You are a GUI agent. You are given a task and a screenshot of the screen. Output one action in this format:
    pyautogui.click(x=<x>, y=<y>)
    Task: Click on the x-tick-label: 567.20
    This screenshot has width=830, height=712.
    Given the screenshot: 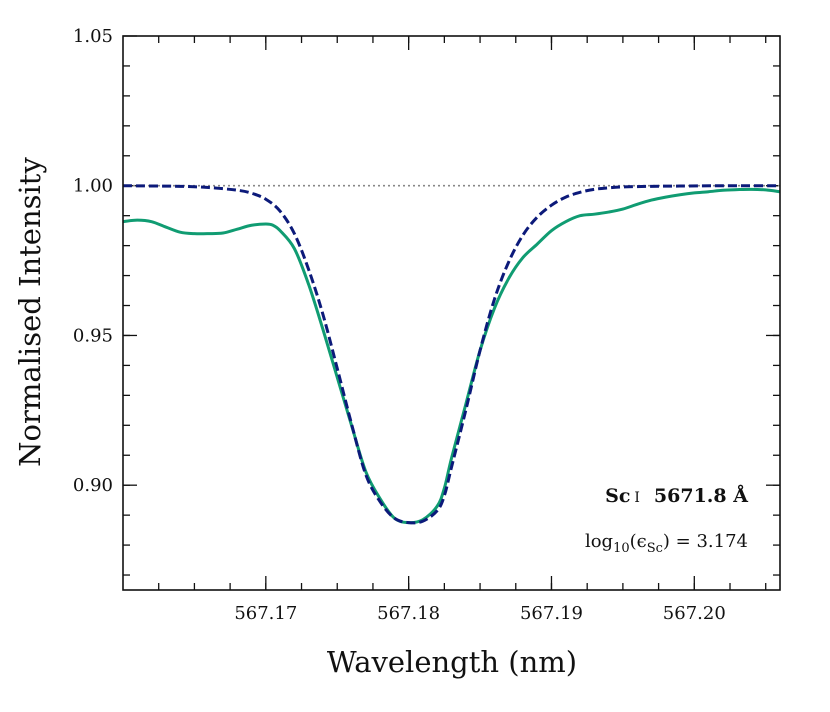 What is the action you would take?
    pyautogui.click(x=694, y=613)
    